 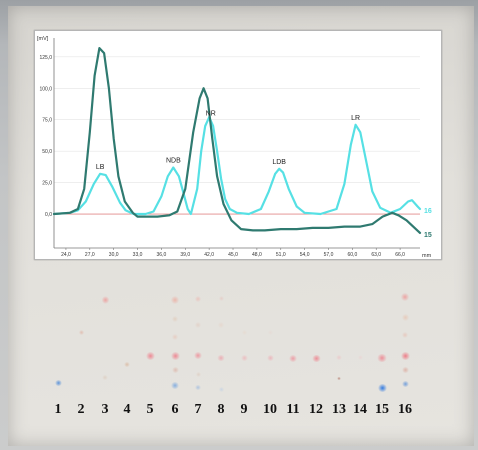 What do you see at coordinates (270, 409) in the screenshot?
I see `lane-number: 10` at bounding box center [270, 409].